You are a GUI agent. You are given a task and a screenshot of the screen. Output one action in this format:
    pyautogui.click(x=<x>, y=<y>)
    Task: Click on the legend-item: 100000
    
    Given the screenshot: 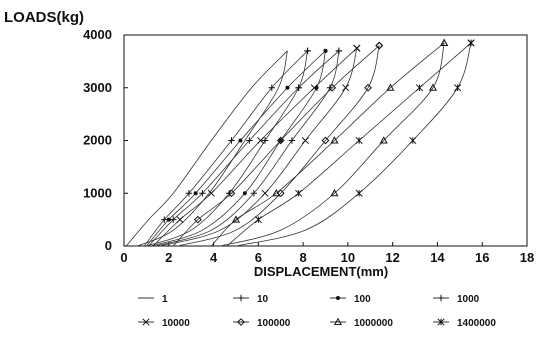 What is the action you would take?
    pyautogui.click(x=262, y=323)
    